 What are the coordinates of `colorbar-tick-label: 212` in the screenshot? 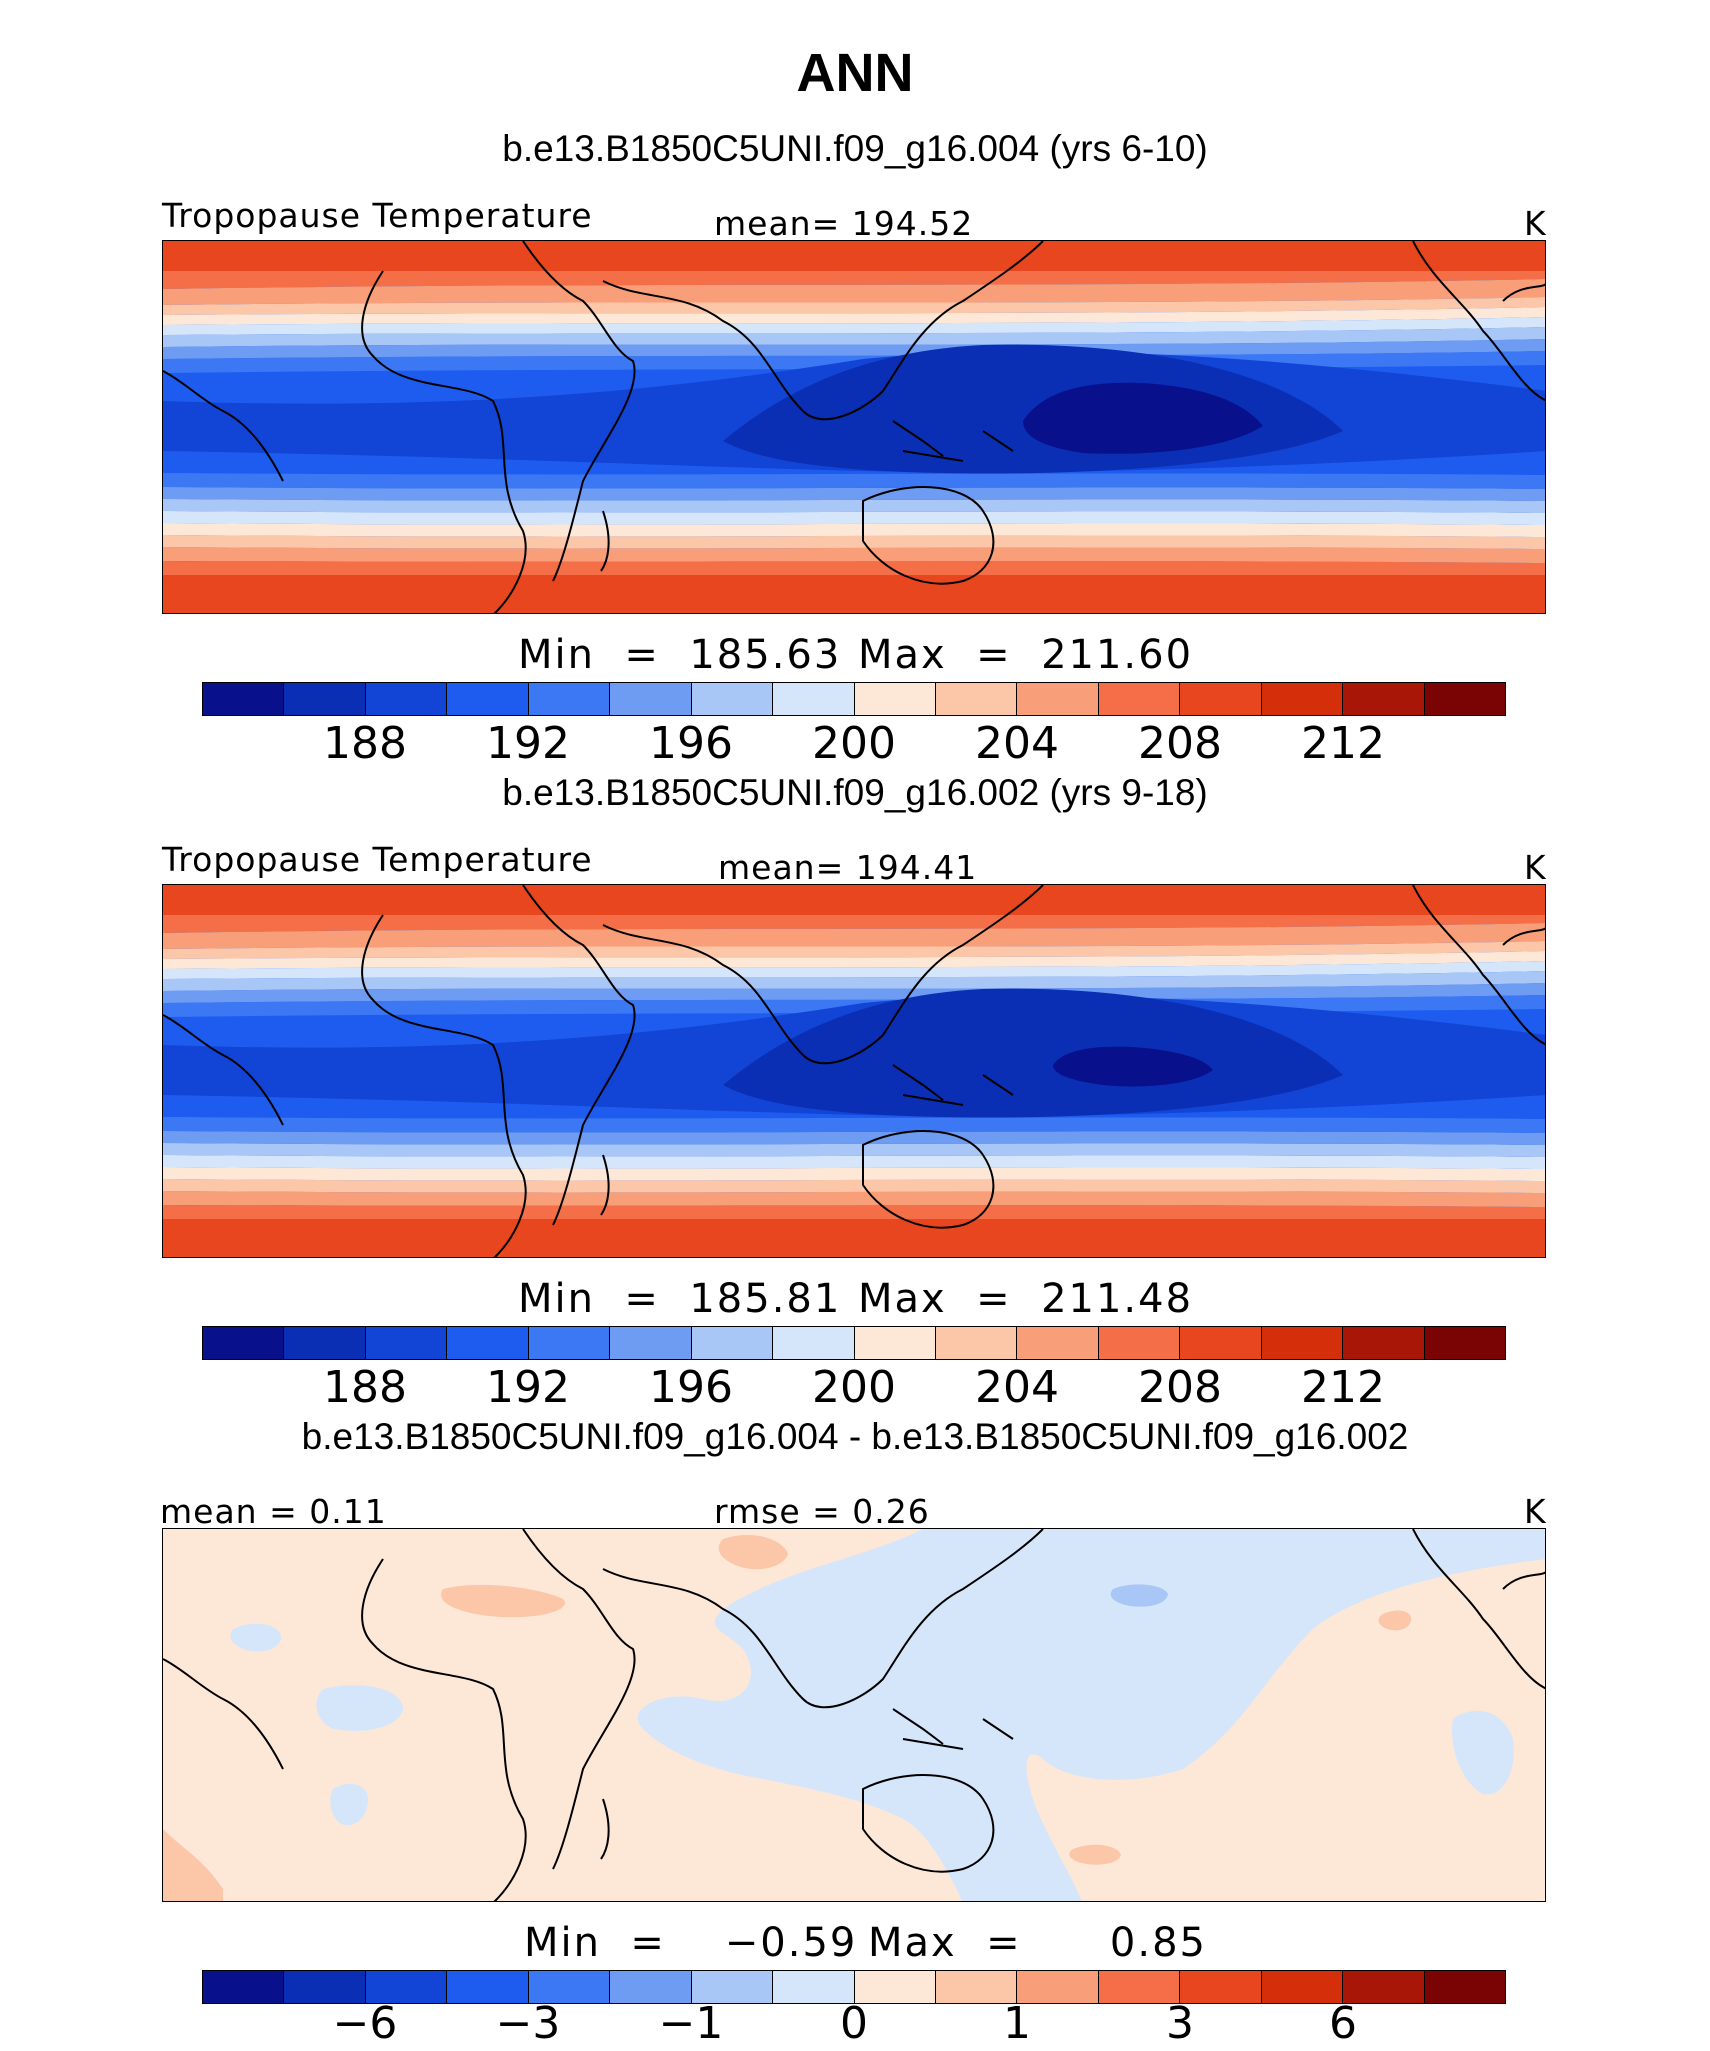 It's located at (1343, 1387).